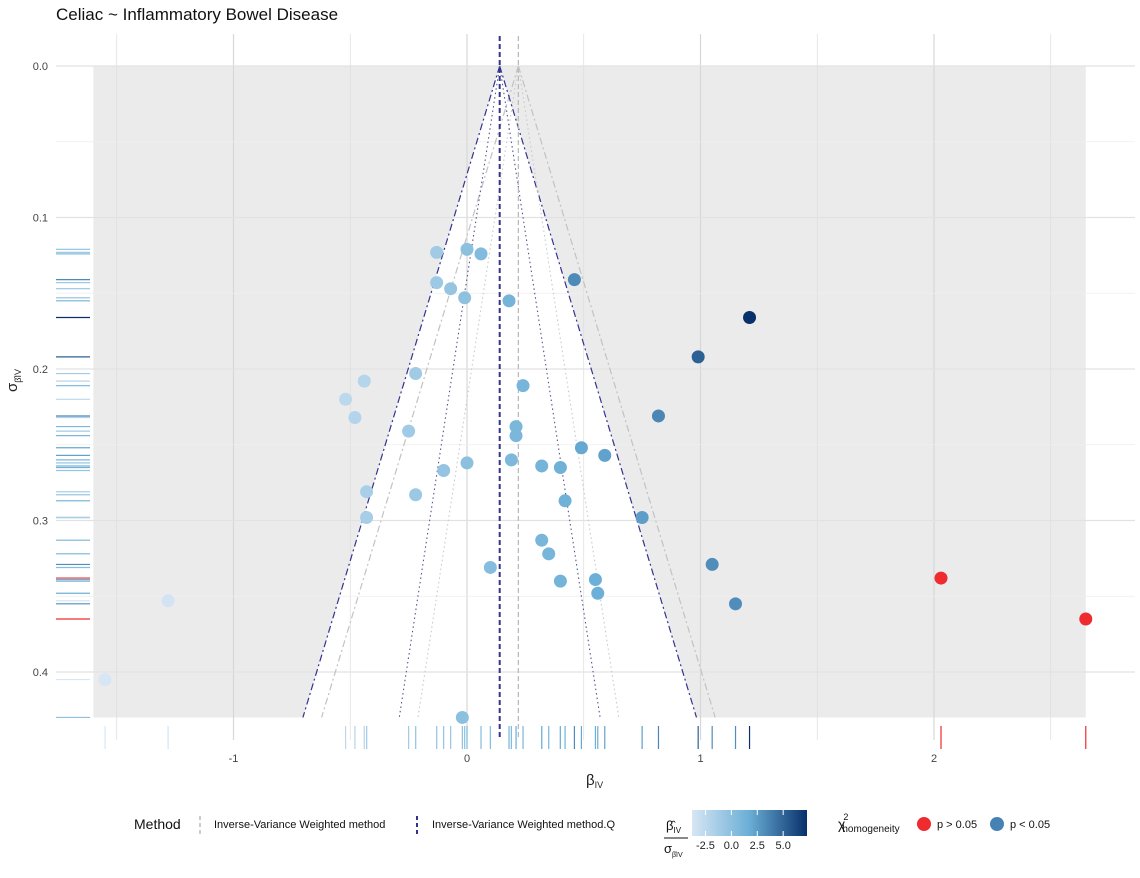 The height and width of the screenshot is (878, 1140). I want to click on homog-title: χ2 homogeneity, so click(869, 823).